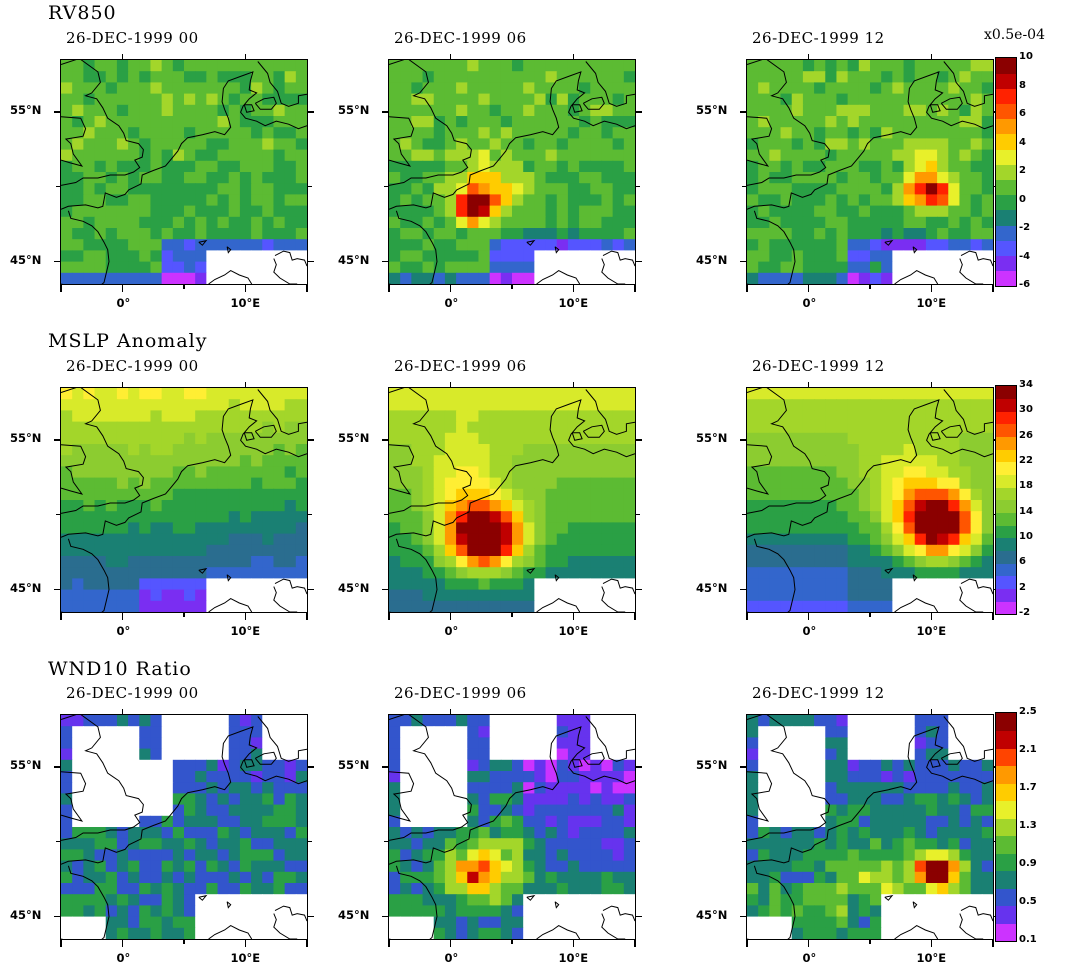 This screenshot has height=970, width=1065. I want to click on colorbar-tick-label: 4, so click(1022, 142).